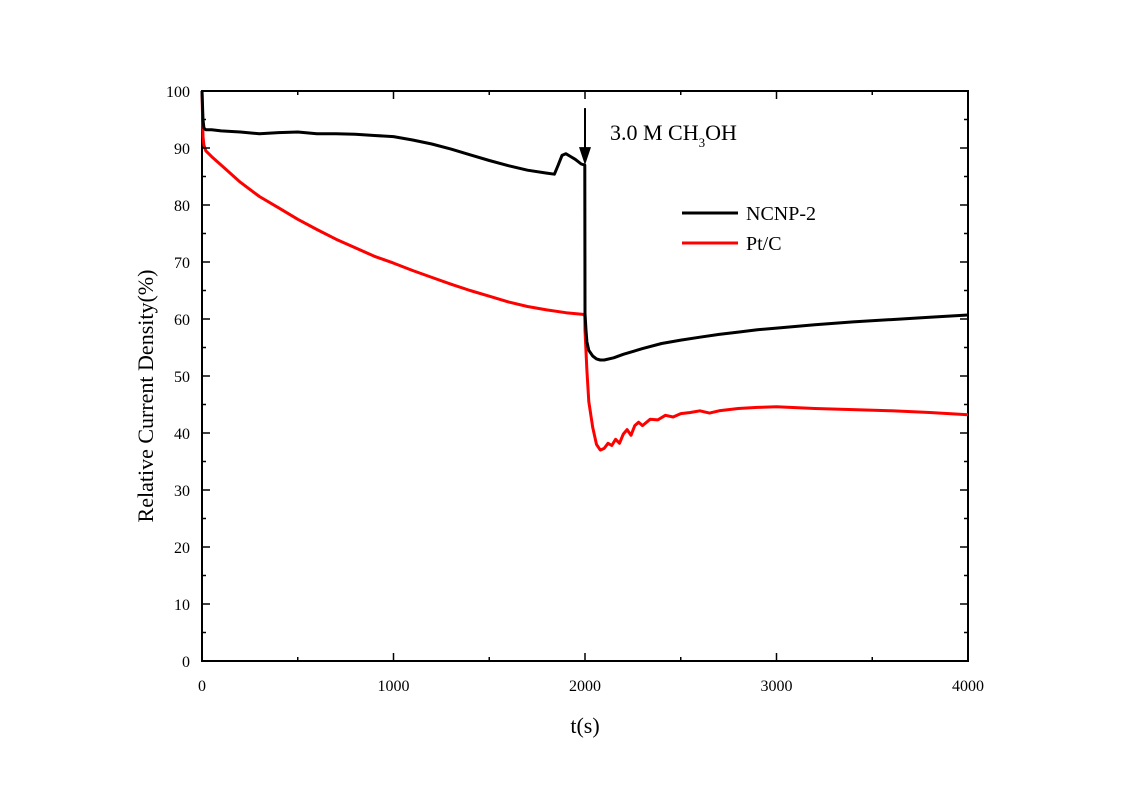 The image size is (1124, 794). I want to click on annotation-text: 3.0 M CH3OH, so click(673, 135).